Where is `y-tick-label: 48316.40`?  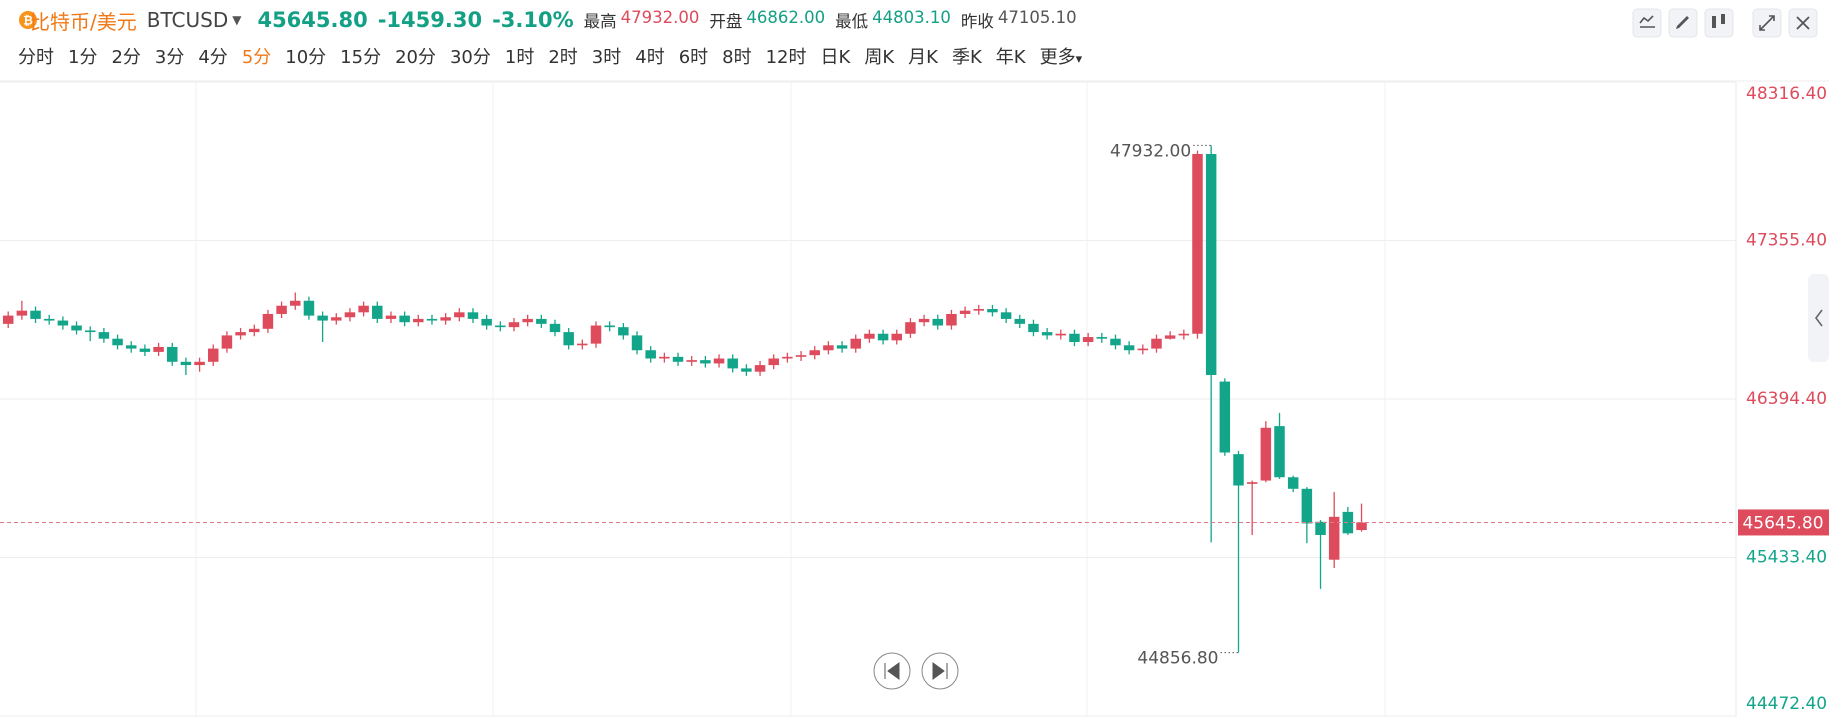 y-tick-label: 48316.40 is located at coordinates (1786, 94).